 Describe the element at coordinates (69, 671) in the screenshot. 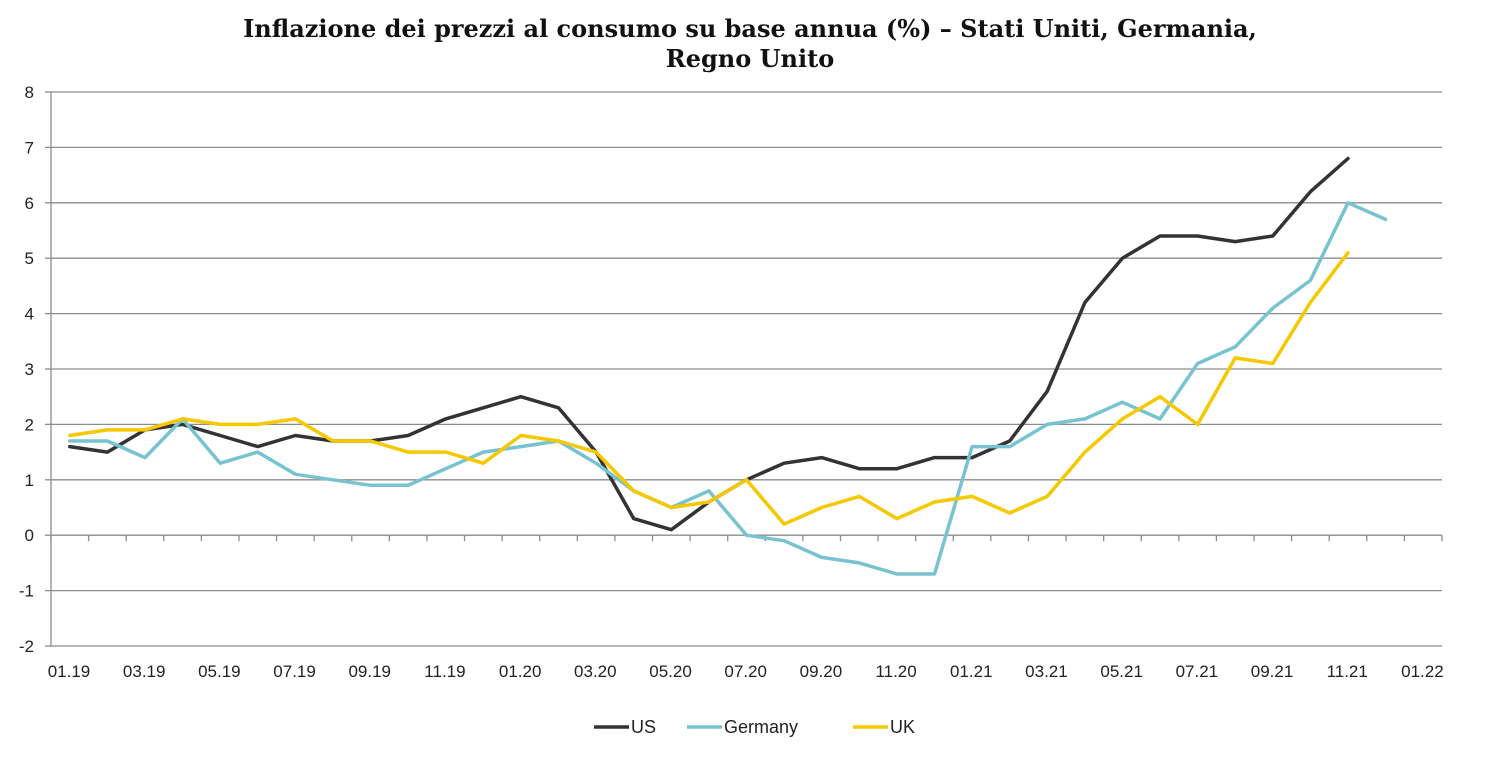

I see `x-tick-label: 01.19` at that location.